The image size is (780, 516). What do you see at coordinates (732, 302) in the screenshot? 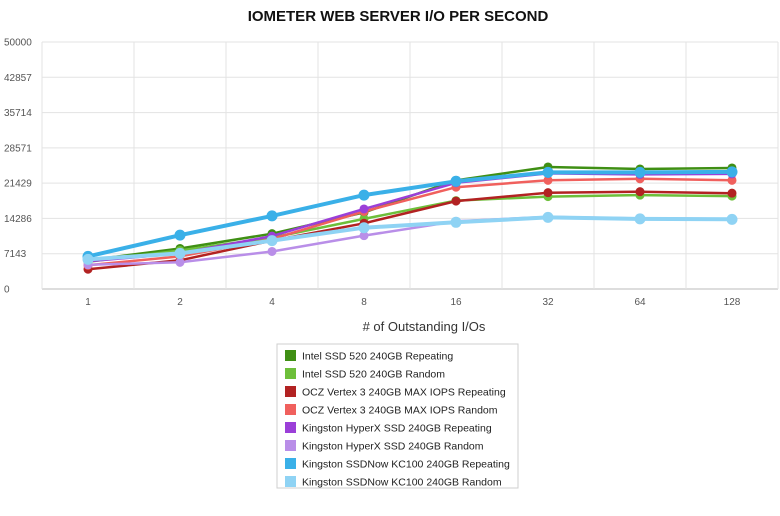
I see `x-tick-label: 128` at bounding box center [732, 302].